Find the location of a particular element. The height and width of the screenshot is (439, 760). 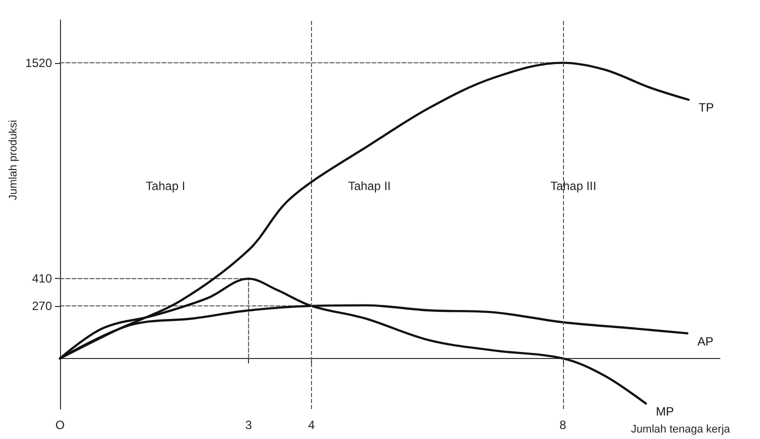

series-label: MP is located at coordinates (665, 411).